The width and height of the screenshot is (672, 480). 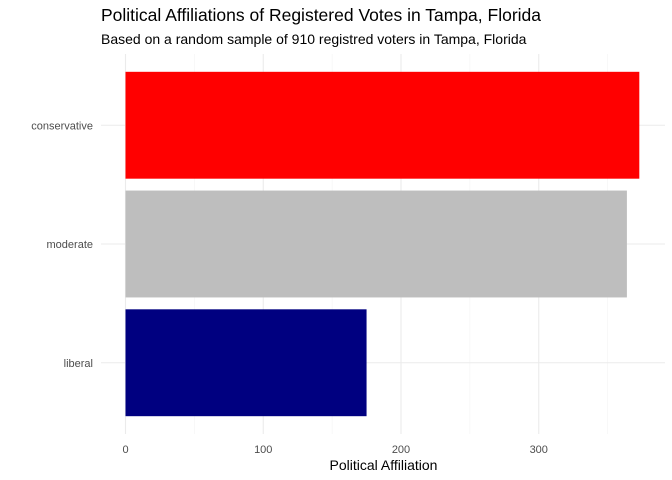 What do you see at coordinates (384, 465) in the screenshot?
I see `x-axis-title: Political Affiliation` at bounding box center [384, 465].